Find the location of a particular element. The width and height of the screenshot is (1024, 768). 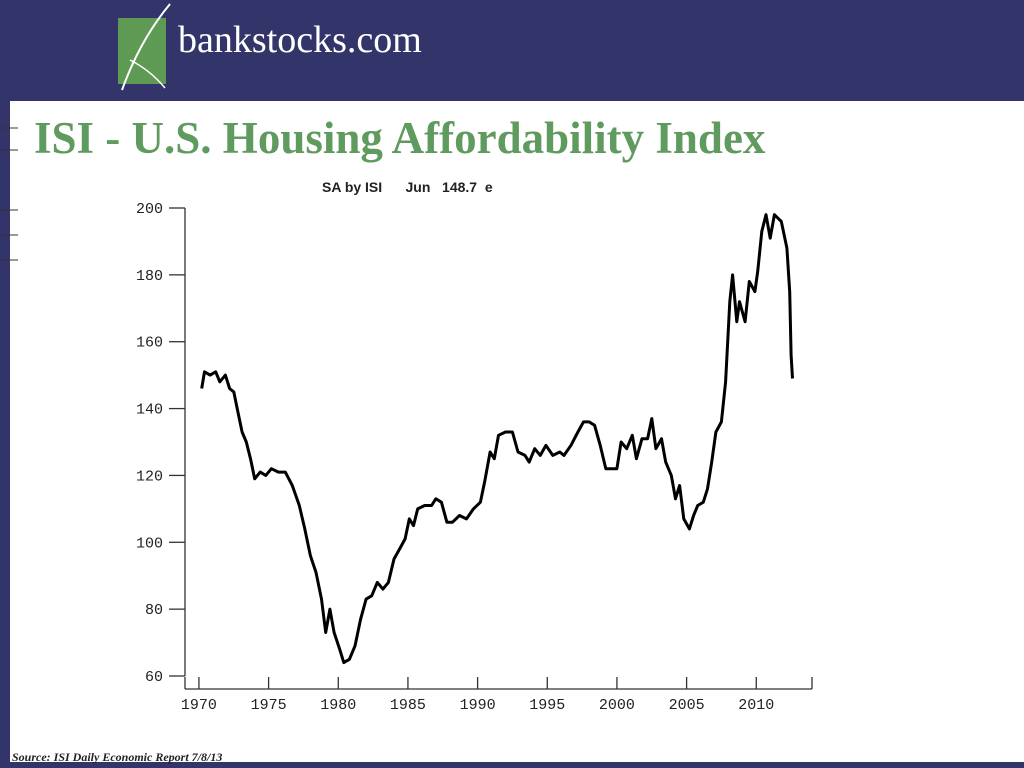

y-tick-label: 60 is located at coordinates (154, 677).